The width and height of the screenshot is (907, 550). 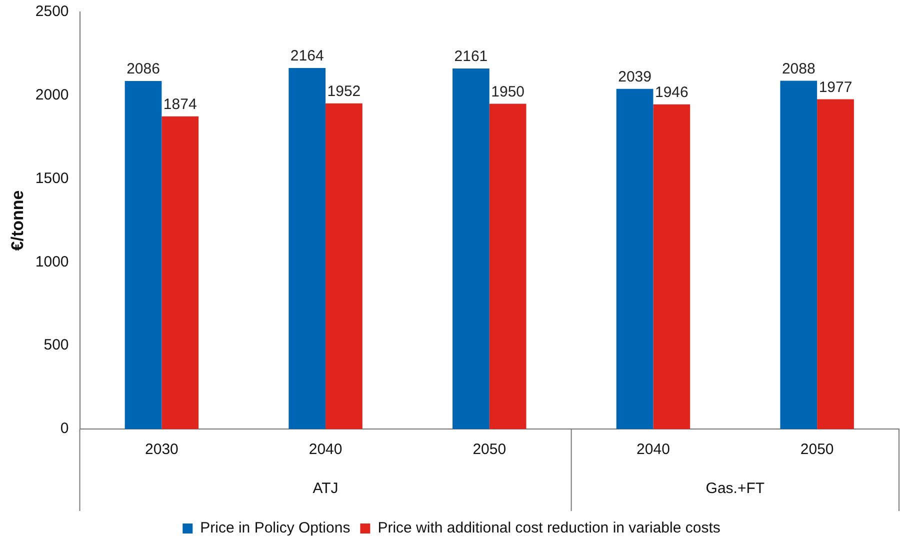 I want to click on data-label: 1952, so click(x=344, y=91).